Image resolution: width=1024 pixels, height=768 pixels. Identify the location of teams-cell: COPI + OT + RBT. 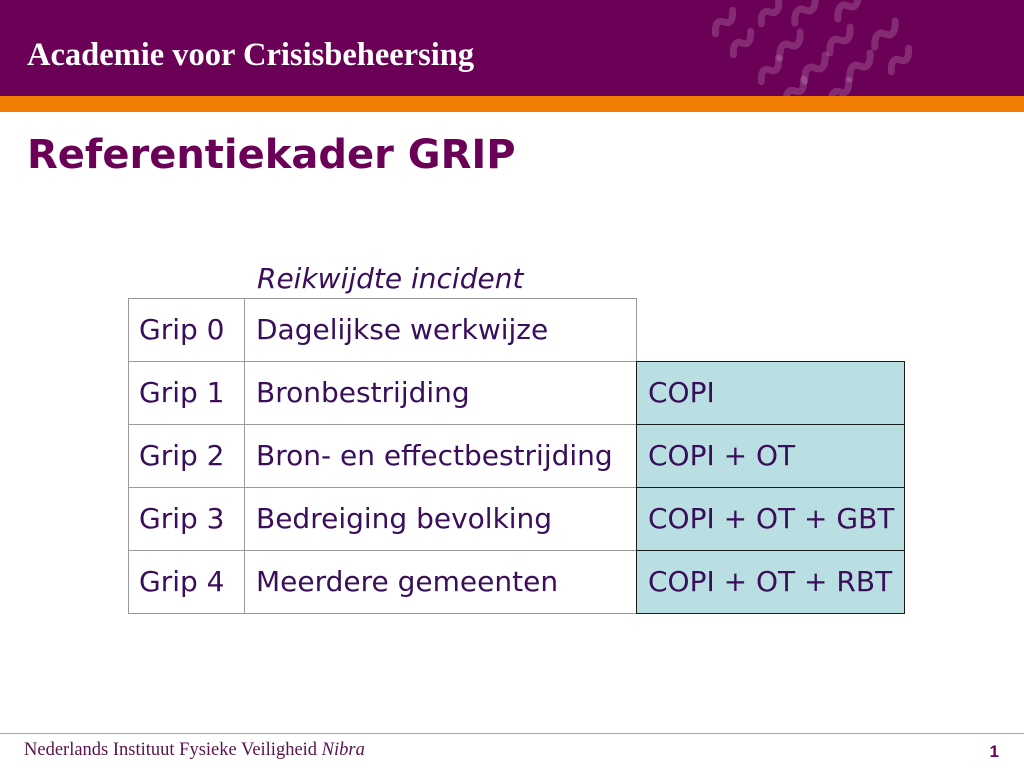
(770, 582).